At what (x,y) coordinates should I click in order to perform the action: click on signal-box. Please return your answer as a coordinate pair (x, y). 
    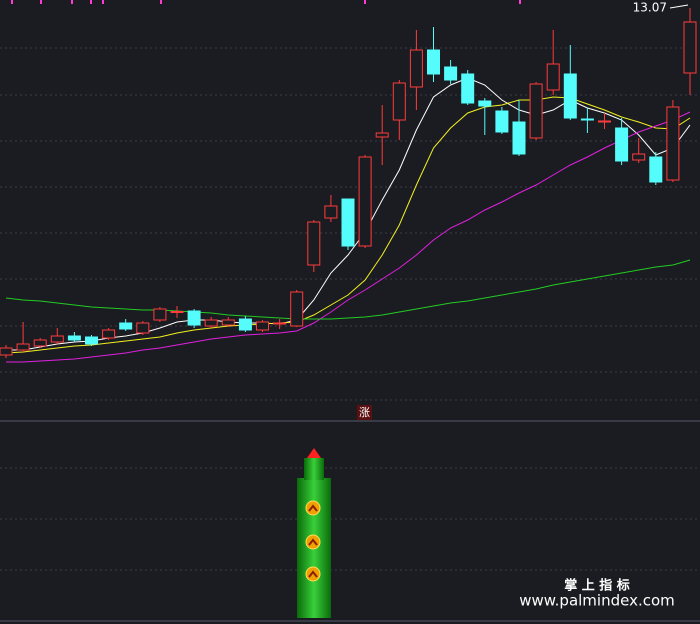
    Looking at the image, I should click on (364, 412).